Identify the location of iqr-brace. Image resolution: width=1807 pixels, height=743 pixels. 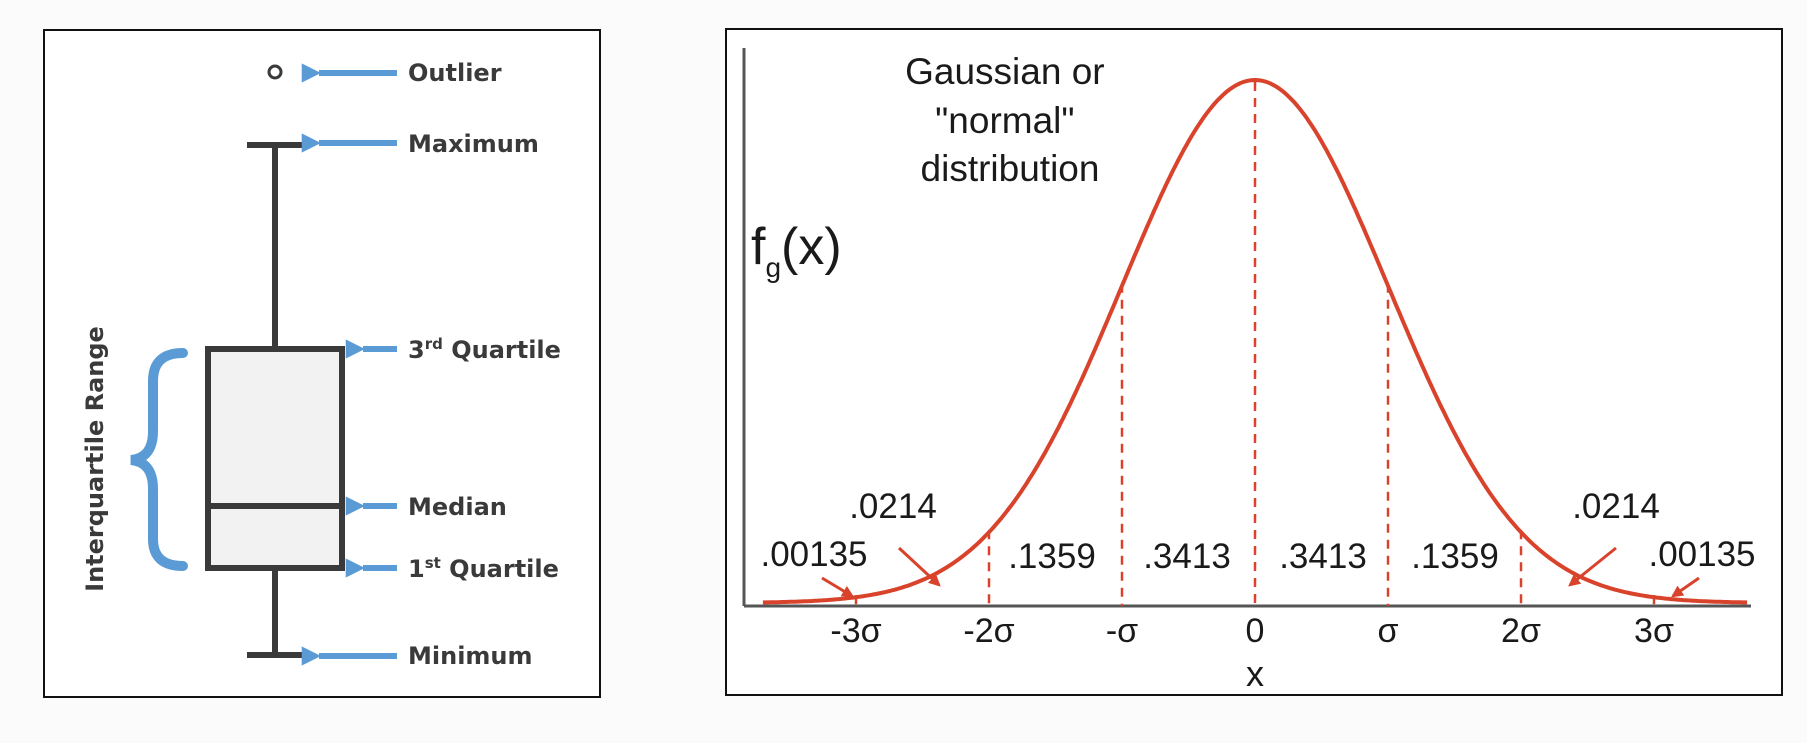
(159, 459).